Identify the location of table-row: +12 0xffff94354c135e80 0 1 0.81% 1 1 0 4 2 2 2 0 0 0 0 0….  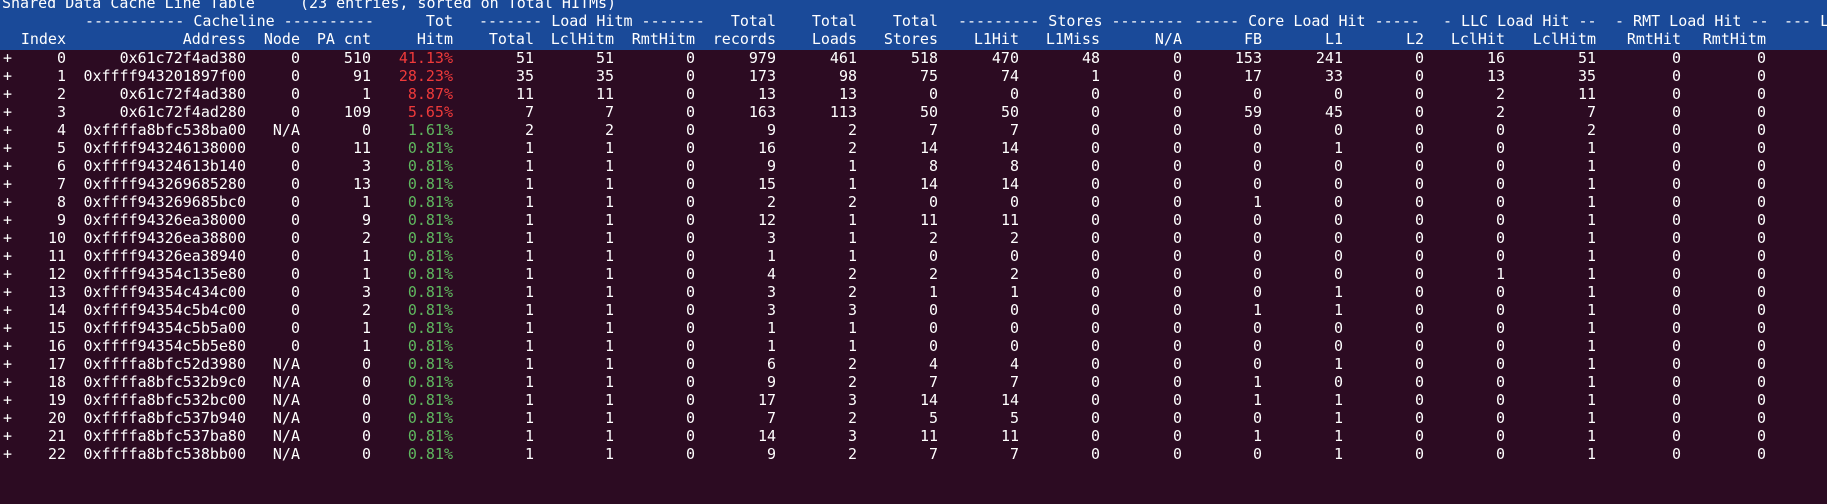
(913, 274).